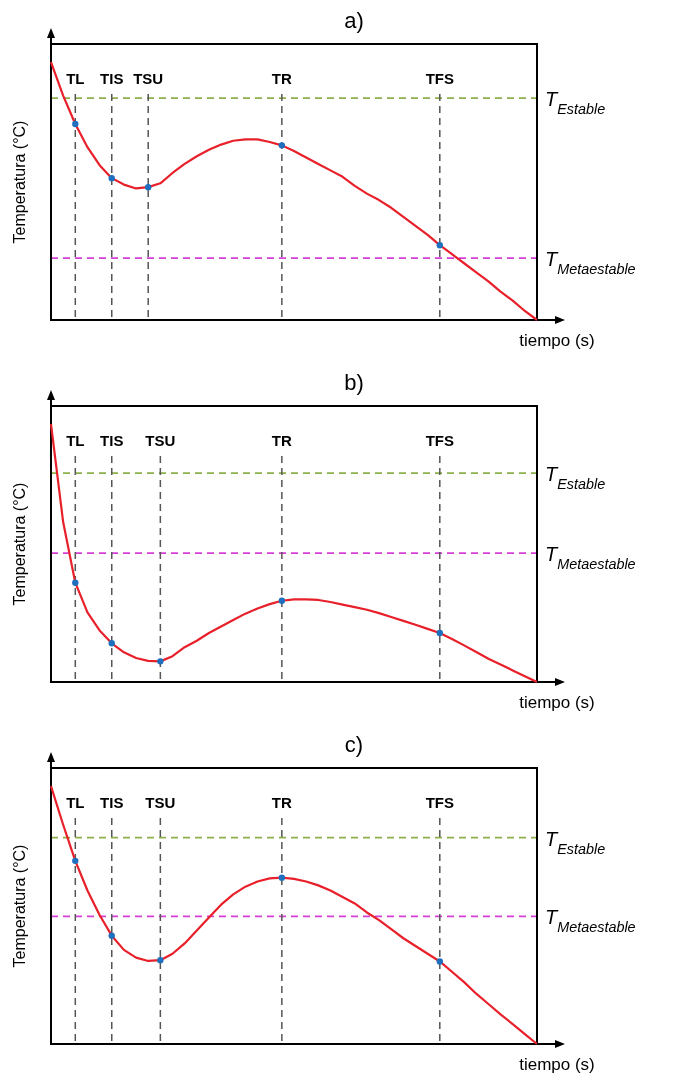  I want to click on chart-title: c), so click(354, 744).